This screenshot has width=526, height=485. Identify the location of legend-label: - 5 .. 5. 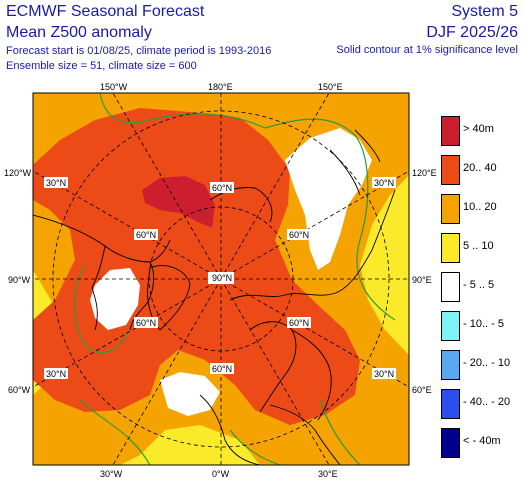
(479, 285).